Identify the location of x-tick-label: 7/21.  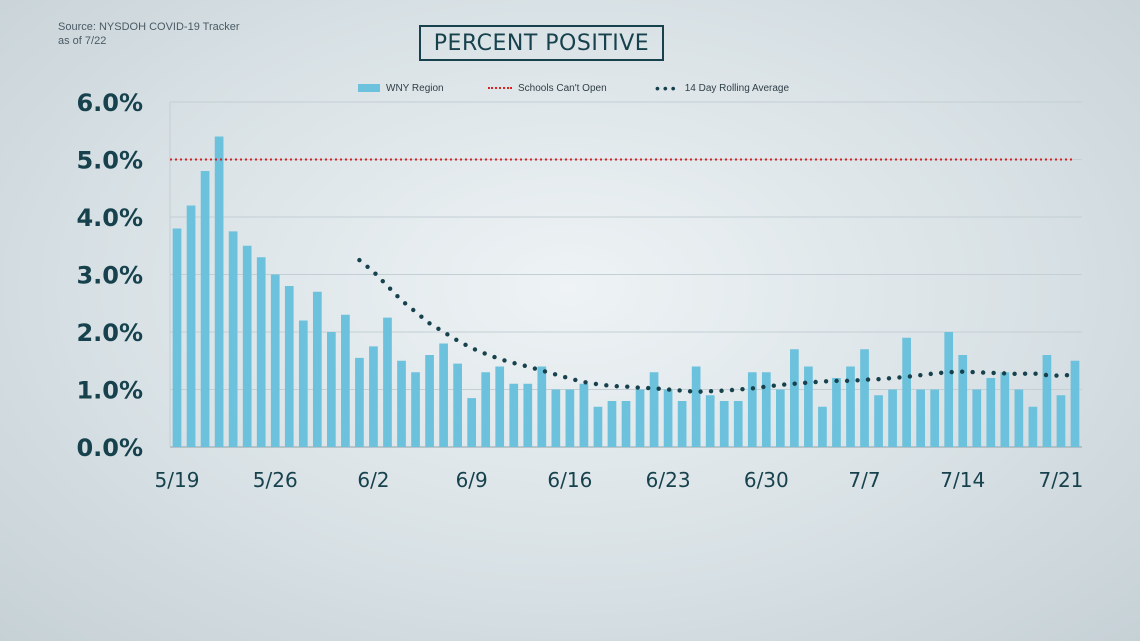
(1060, 480).